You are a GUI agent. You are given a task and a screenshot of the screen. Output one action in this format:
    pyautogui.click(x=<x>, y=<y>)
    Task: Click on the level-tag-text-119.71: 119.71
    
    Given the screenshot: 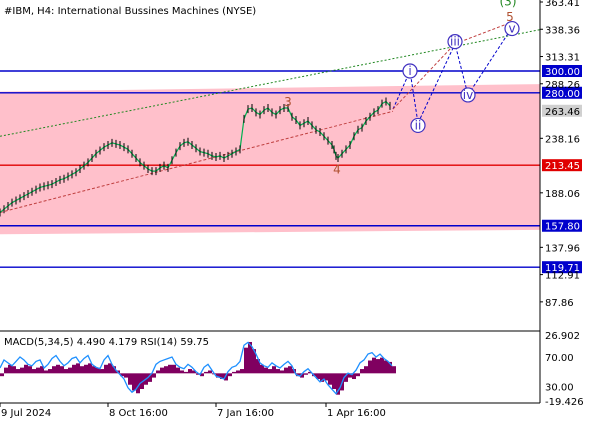 What is the action you would take?
    pyautogui.click(x=562, y=268)
    